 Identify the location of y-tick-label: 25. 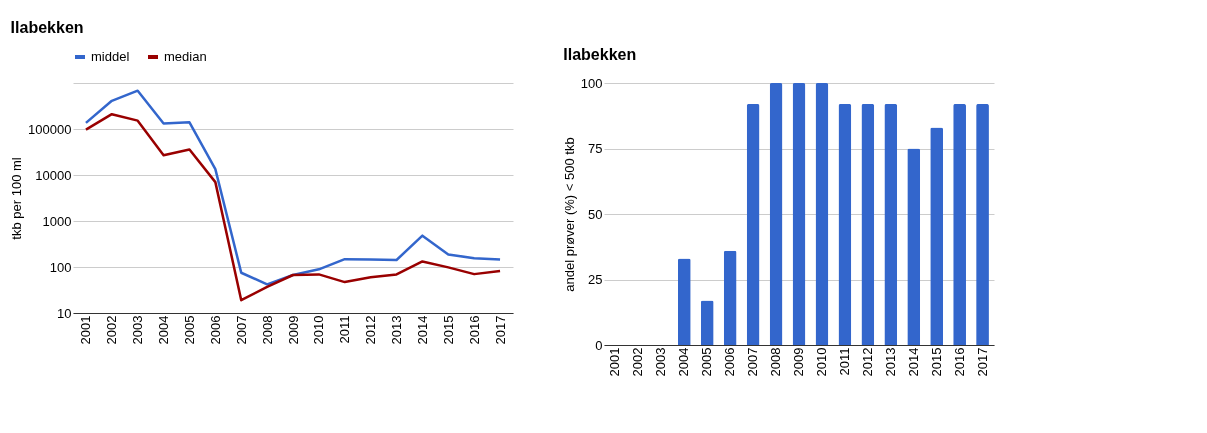
(595, 279).